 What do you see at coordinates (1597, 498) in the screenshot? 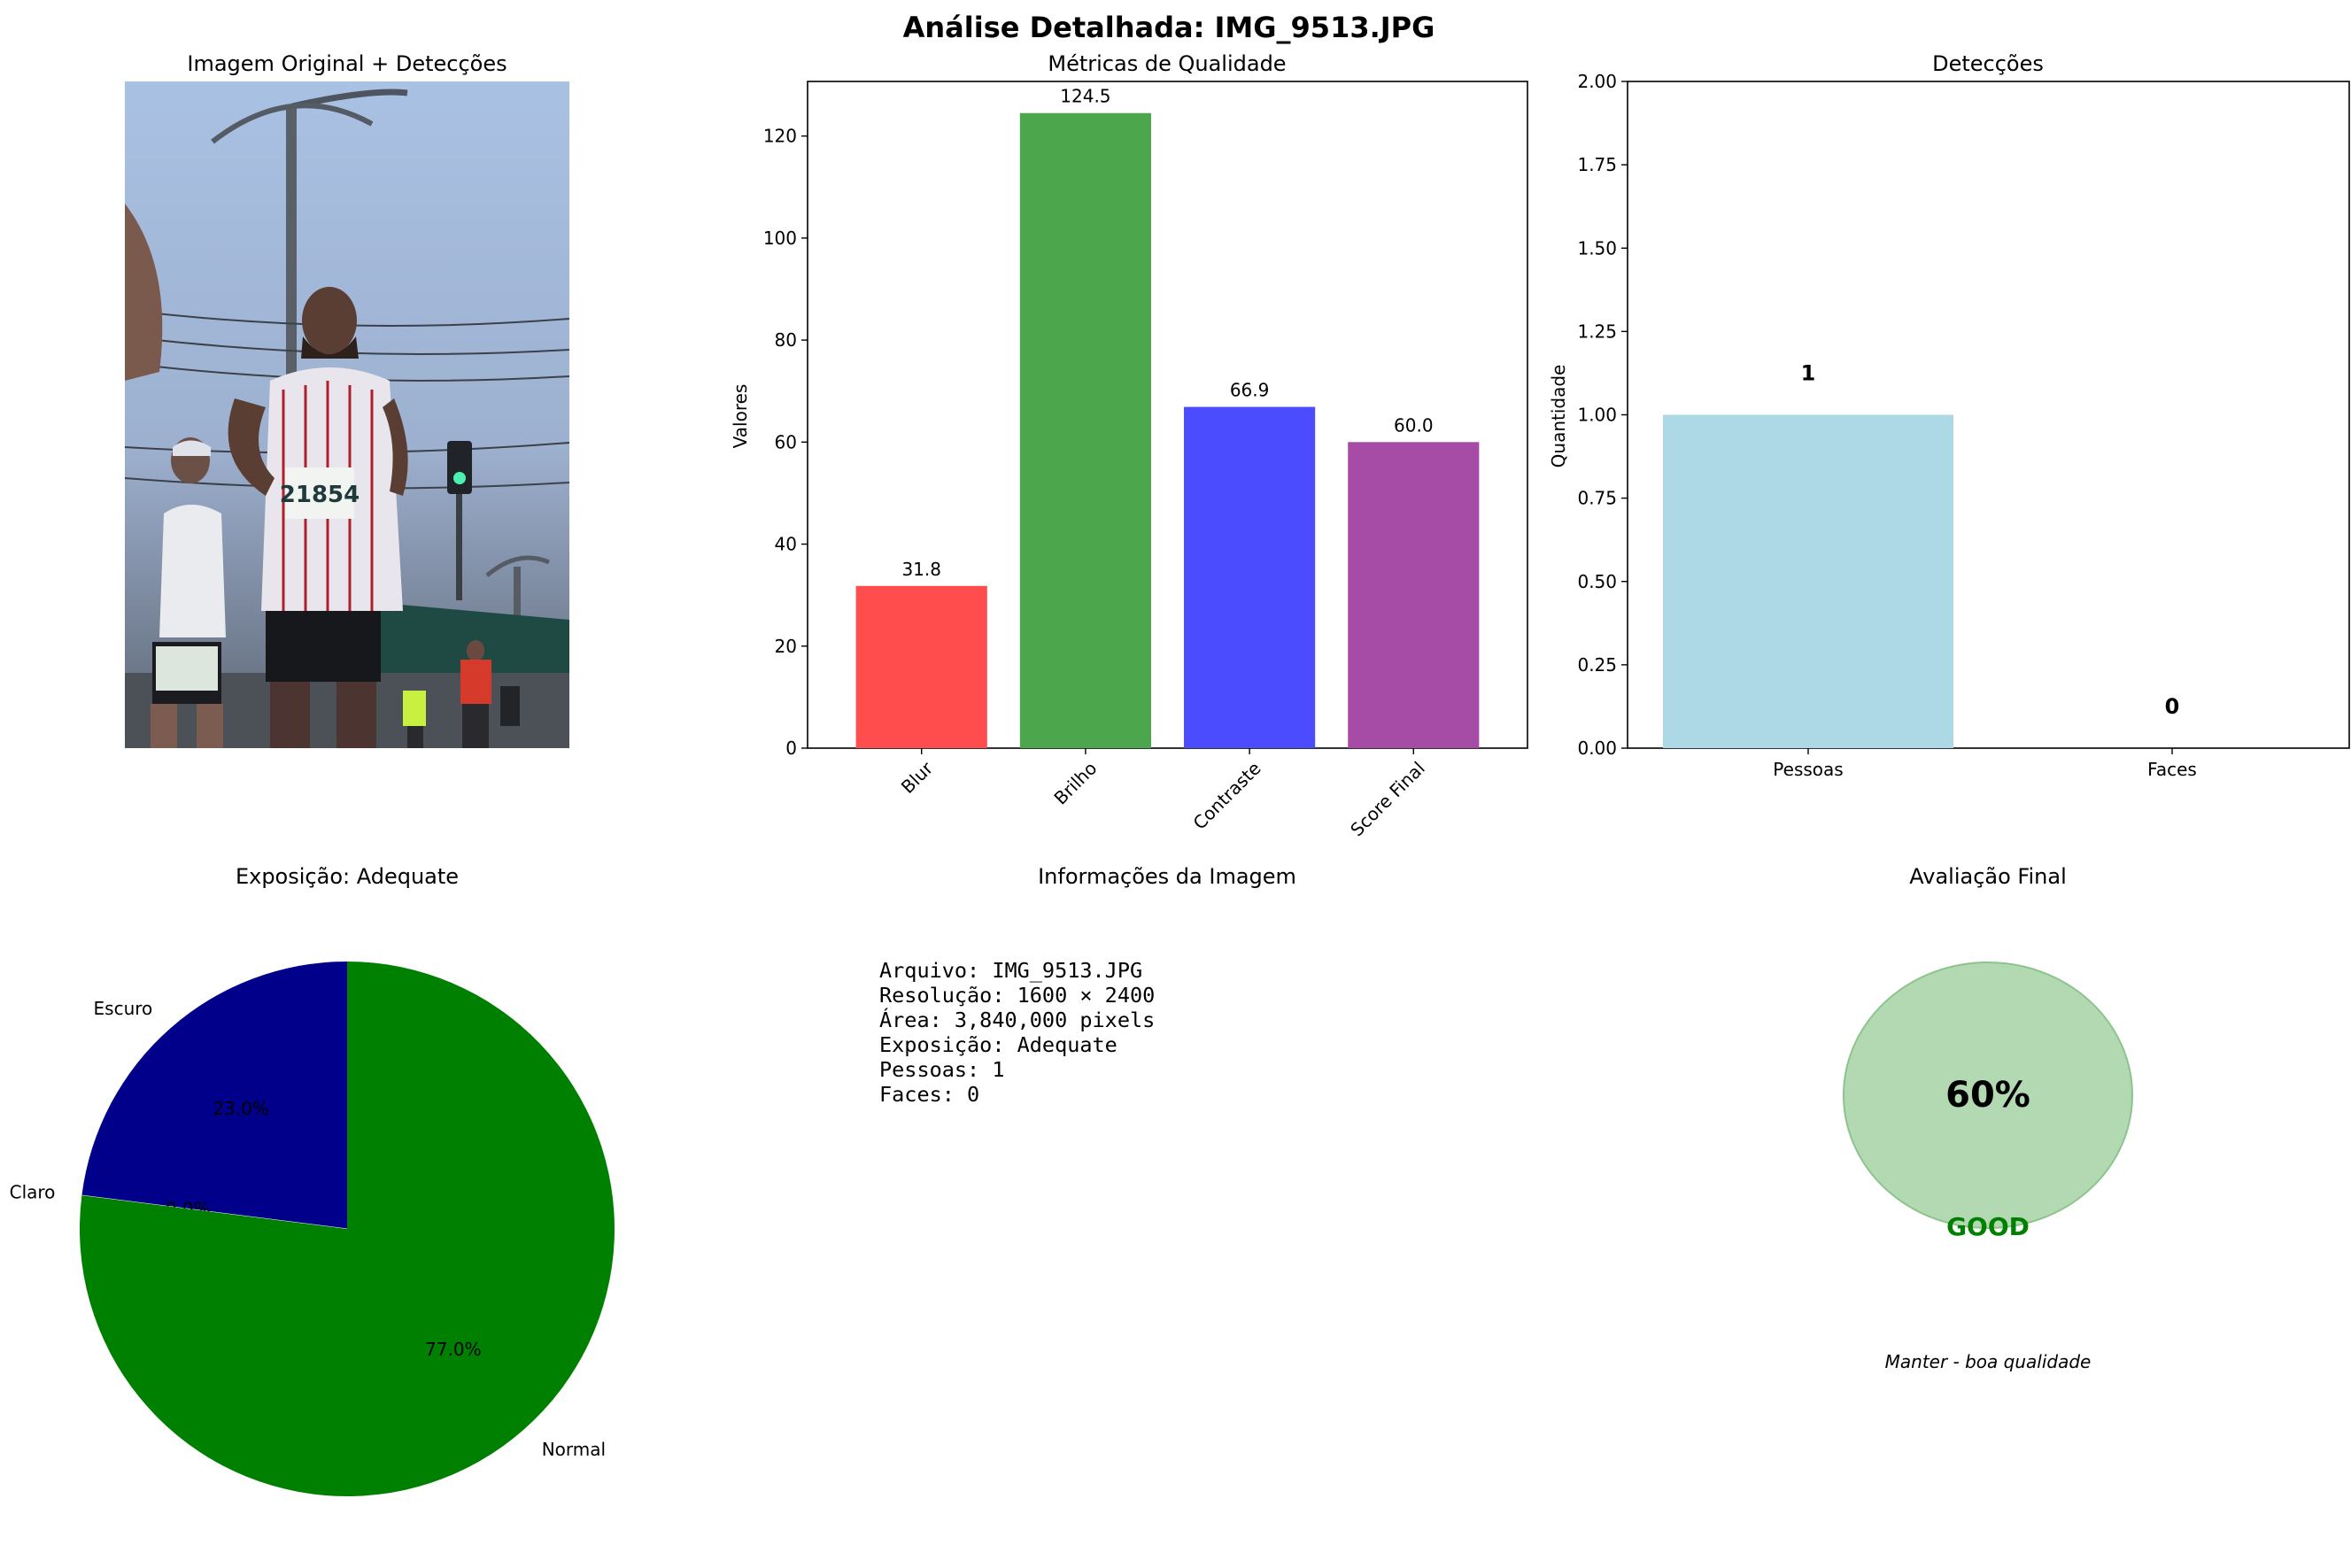
I see `detections-y-tick-label: 0.75` at bounding box center [1597, 498].